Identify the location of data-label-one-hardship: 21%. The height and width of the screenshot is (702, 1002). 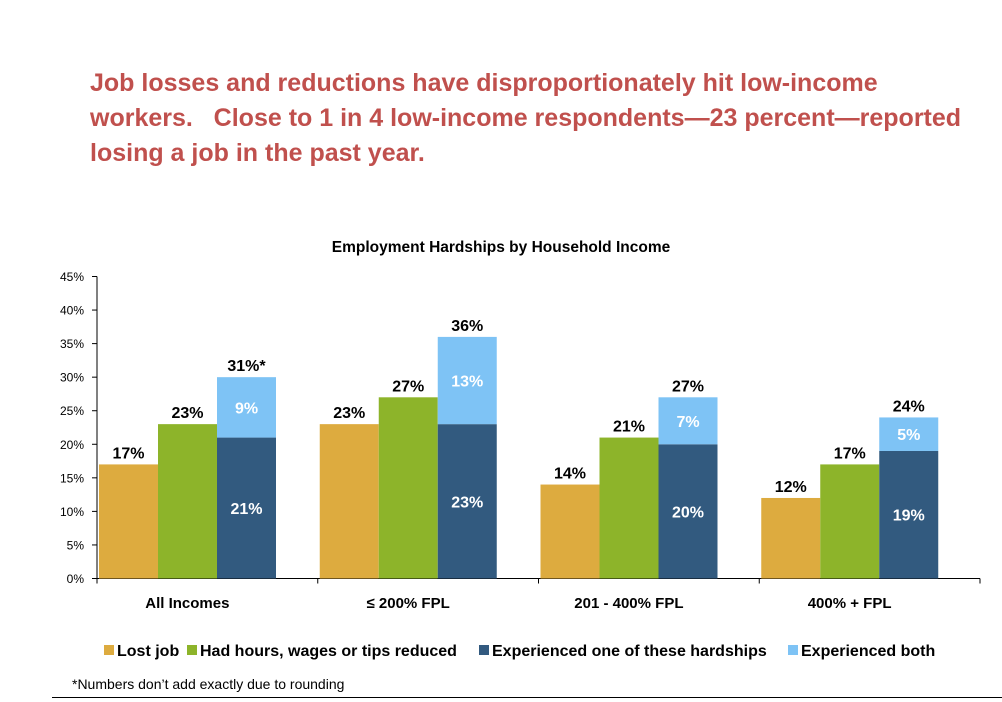
(246, 509).